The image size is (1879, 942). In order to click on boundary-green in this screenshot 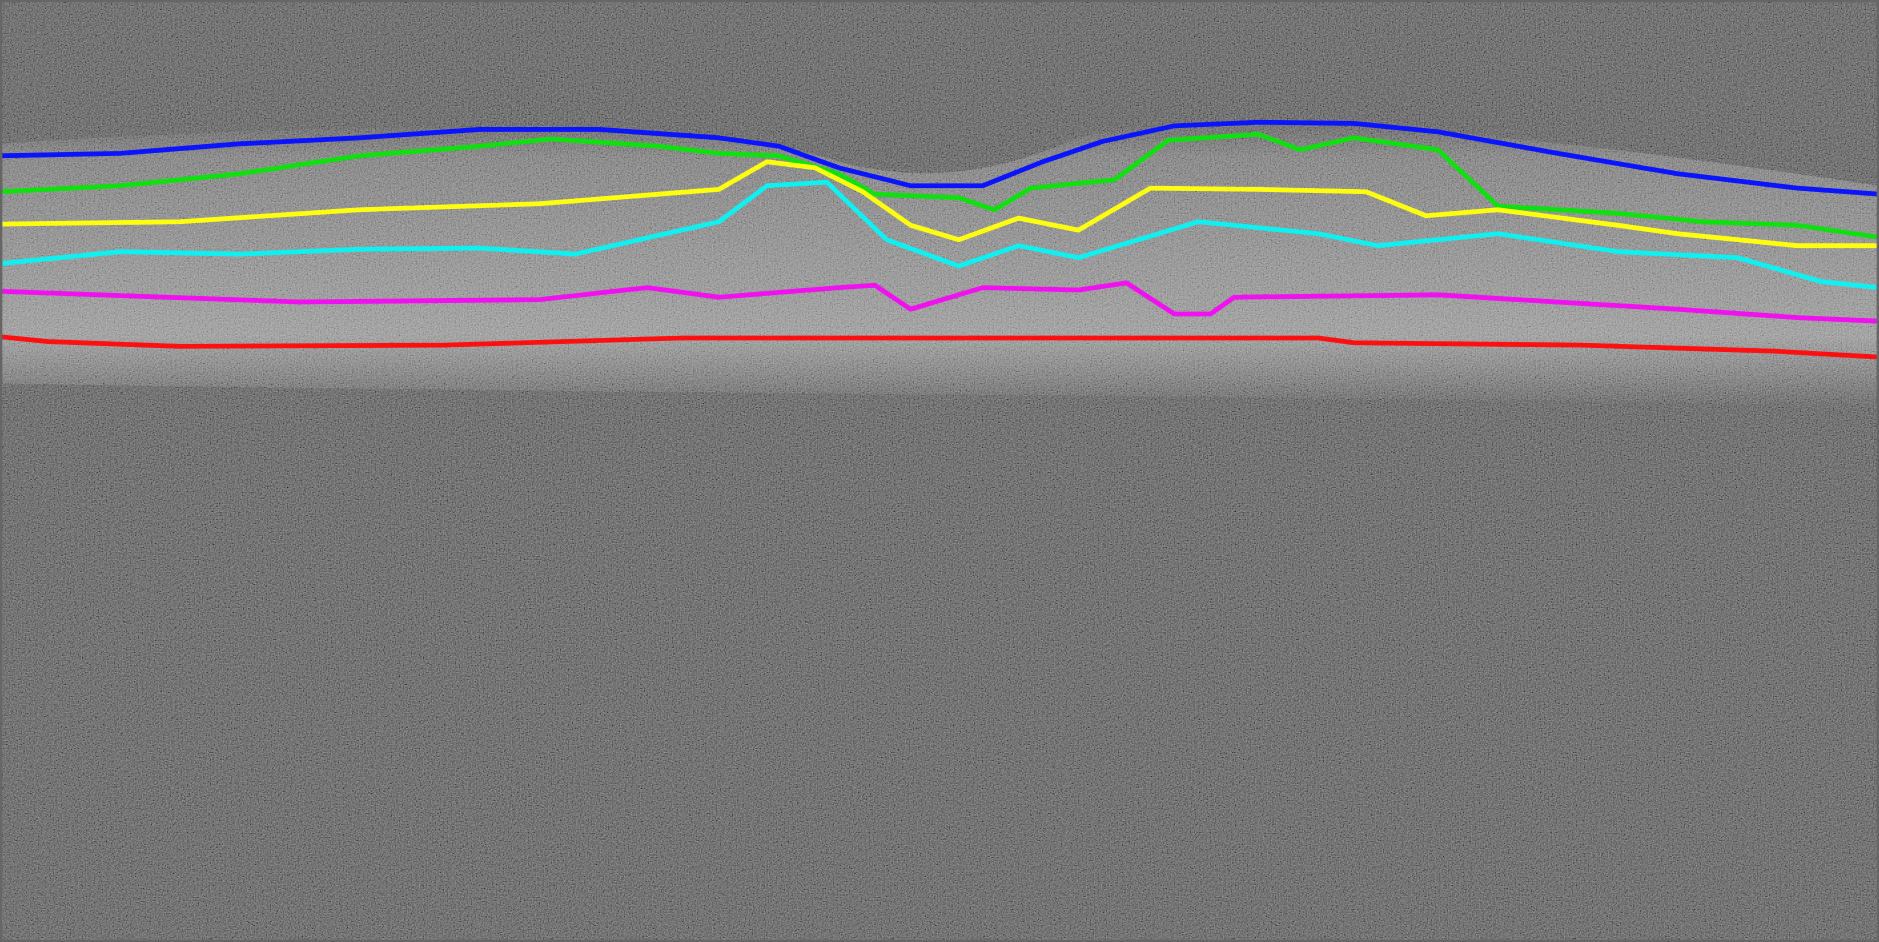, I will do `click(939, 185)`.